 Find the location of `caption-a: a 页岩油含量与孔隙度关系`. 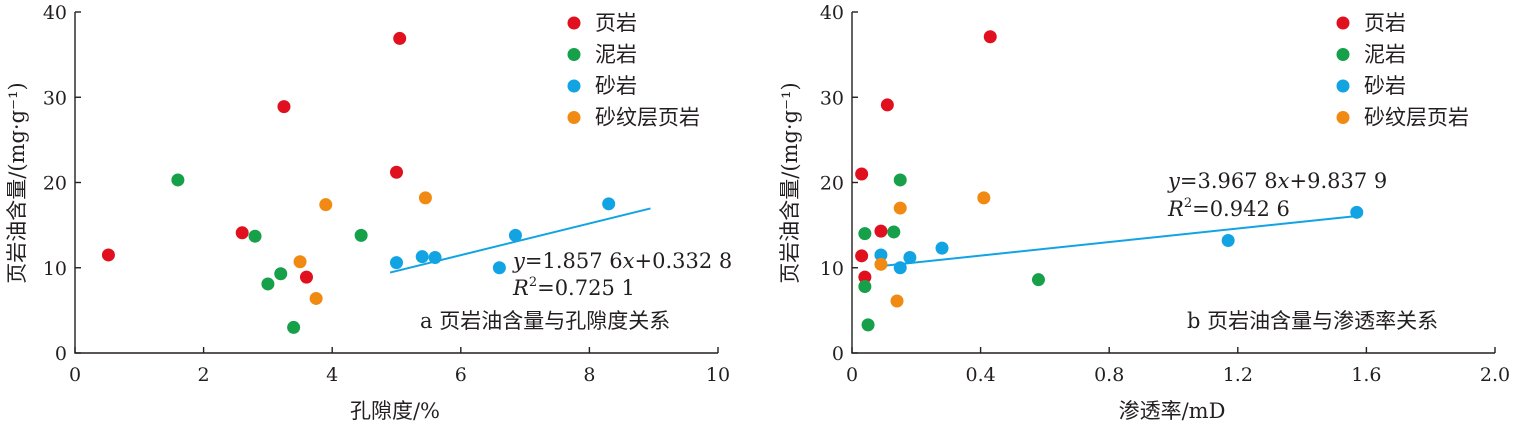

caption-a: a 页岩油含量与孔隙度关系 is located at coordinates (545, 321).